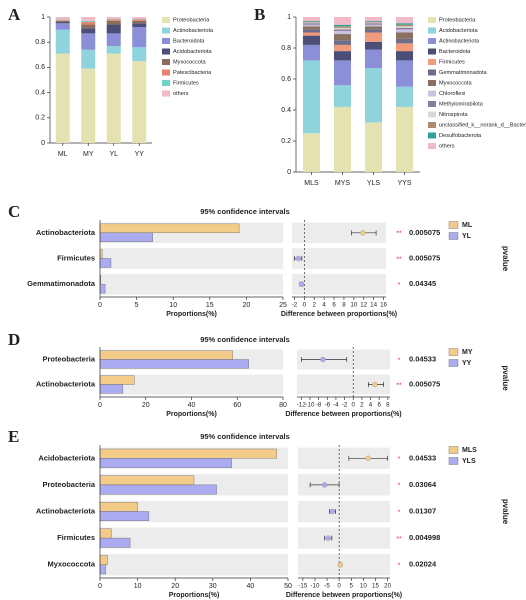 This screenshot has width=526, height=600. What do you see at coordinates (505, 378) in the screenshot?
I see `pvalue-title: pvalue` at bounding box center [505, 378].